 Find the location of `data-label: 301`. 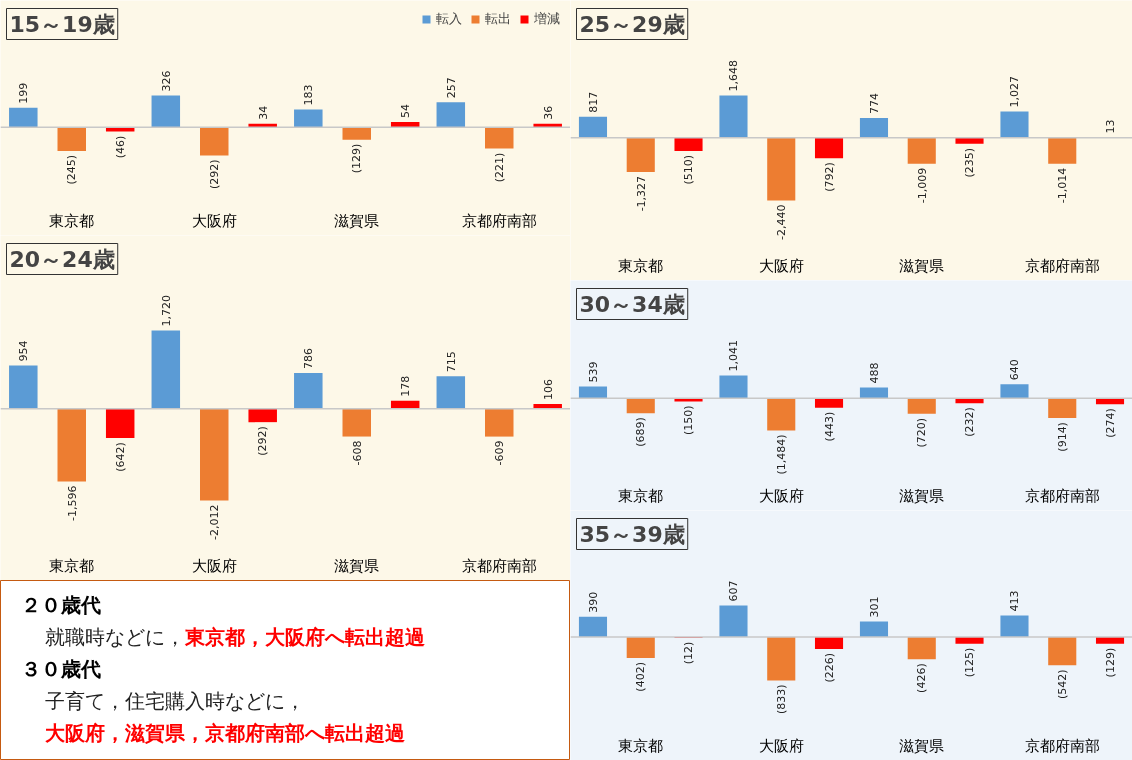

data-label: 301 is located at coordinates (874, 607).